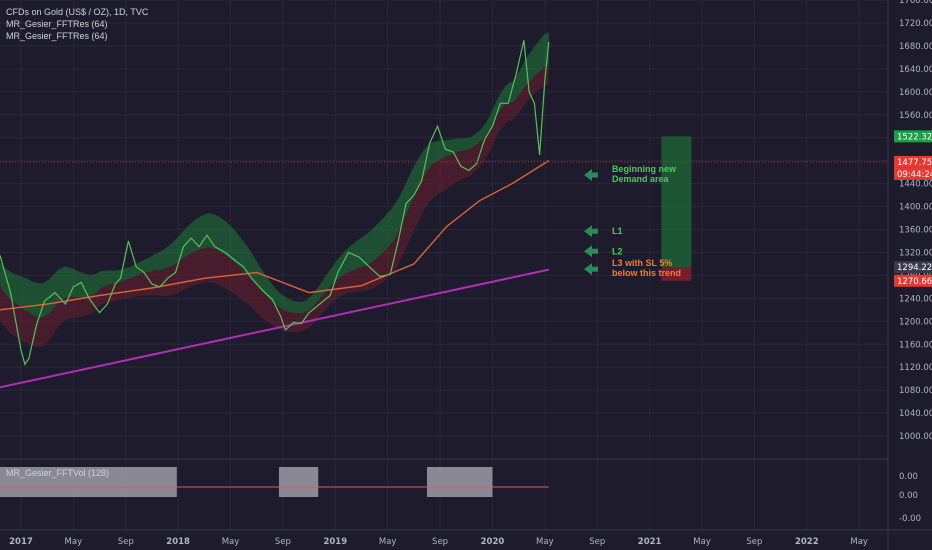 The height and width of the screenshot is (550, 932). What do you see at coordinates (915, 93) in the screenshot?
I see `price-tick-15: 1600.00` at bounding box center [915, 93].